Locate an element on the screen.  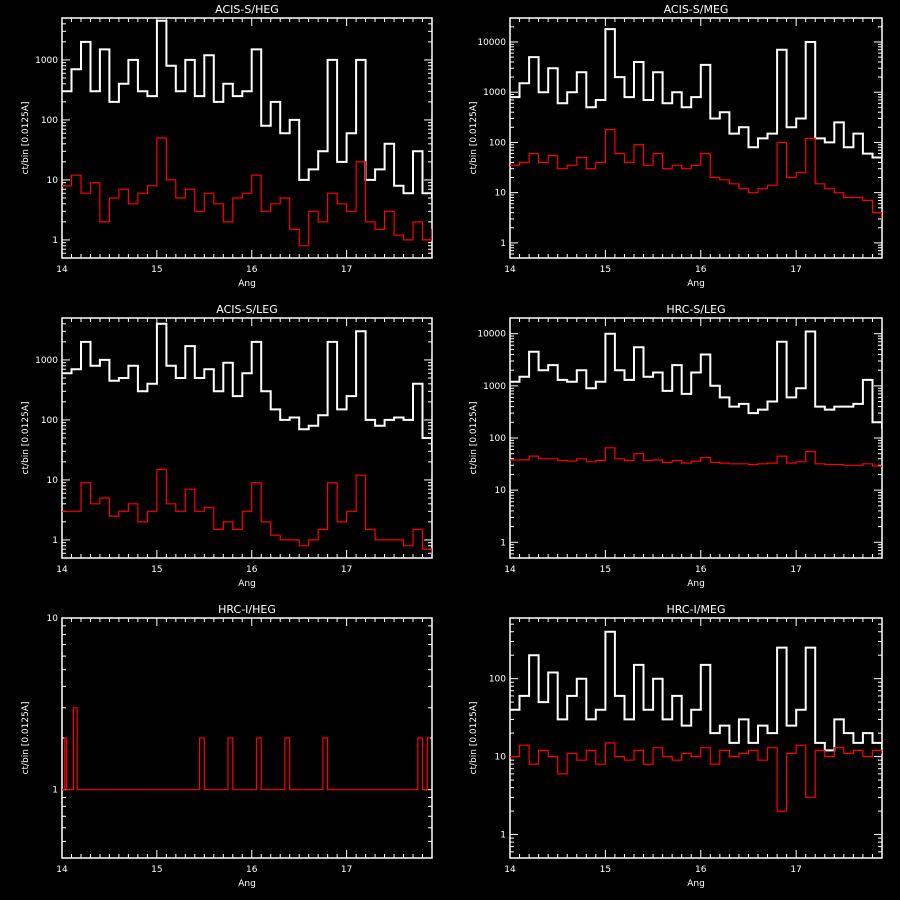
y-tick-label: 1000 is located at coordinates (494, 387).